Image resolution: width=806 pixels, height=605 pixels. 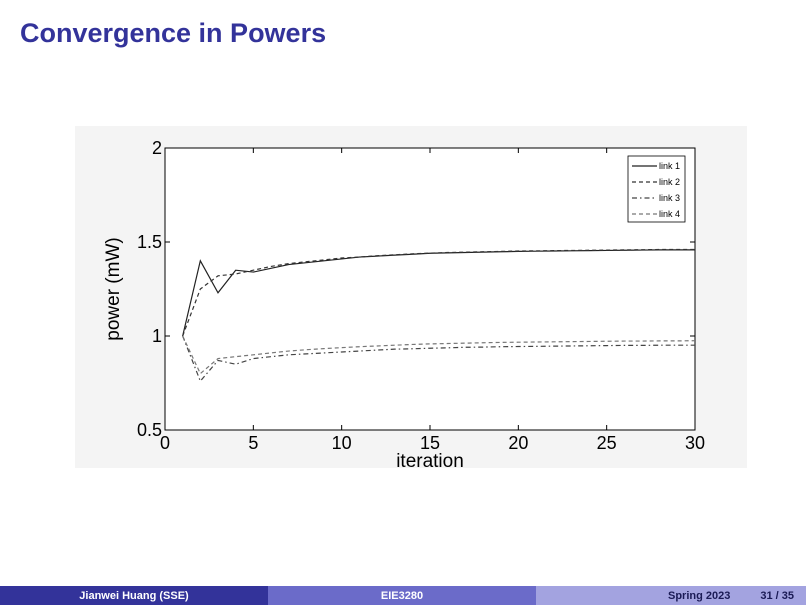 What do you see at coordinates (342, 443) in the screenshot?
I see `x-tick-label: 10` at bounding box center [342, 443].